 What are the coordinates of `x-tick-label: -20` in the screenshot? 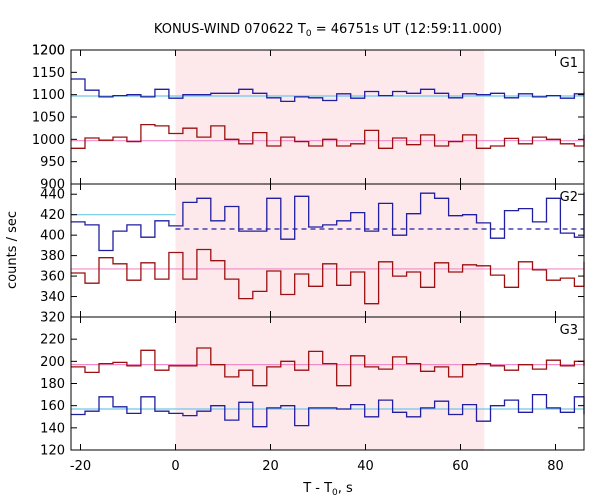 It's located at (80, 466).